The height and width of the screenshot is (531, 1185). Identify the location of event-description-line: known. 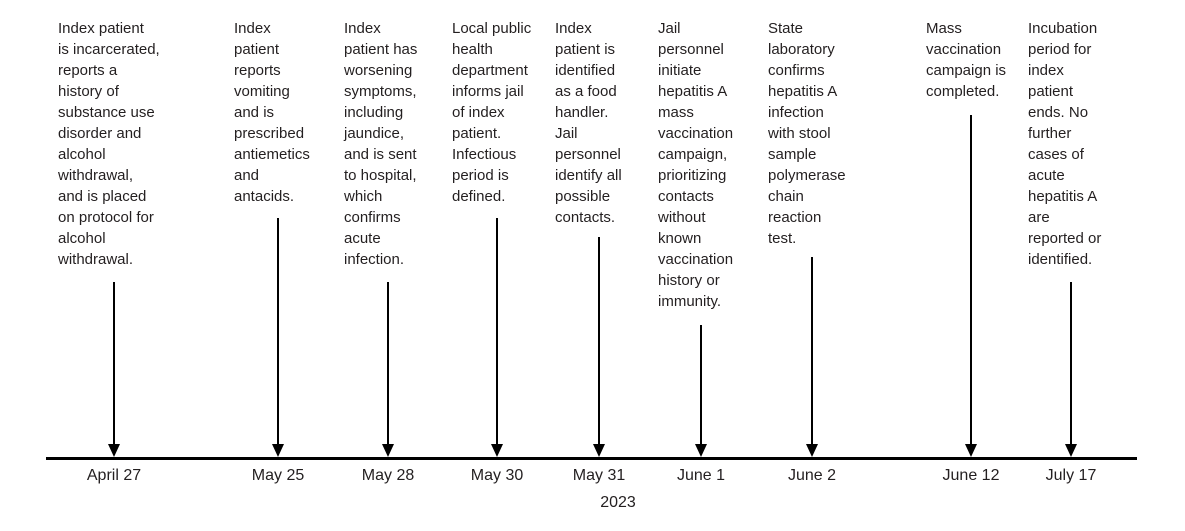
(680, 238).